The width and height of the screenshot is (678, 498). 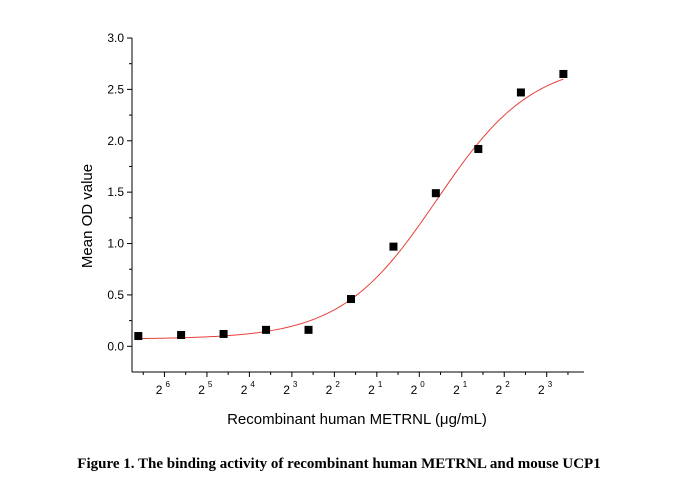 I want to click on y-tick-label: 0.0, so click(x=115, y=346).